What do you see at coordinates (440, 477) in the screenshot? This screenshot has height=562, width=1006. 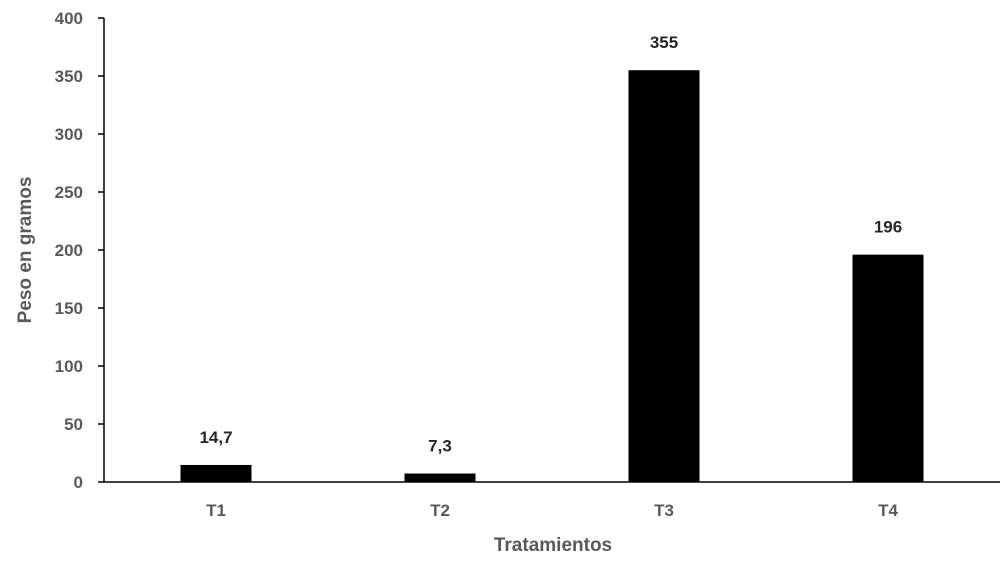 I see `bar-t2` at bounding box center [440, 477].